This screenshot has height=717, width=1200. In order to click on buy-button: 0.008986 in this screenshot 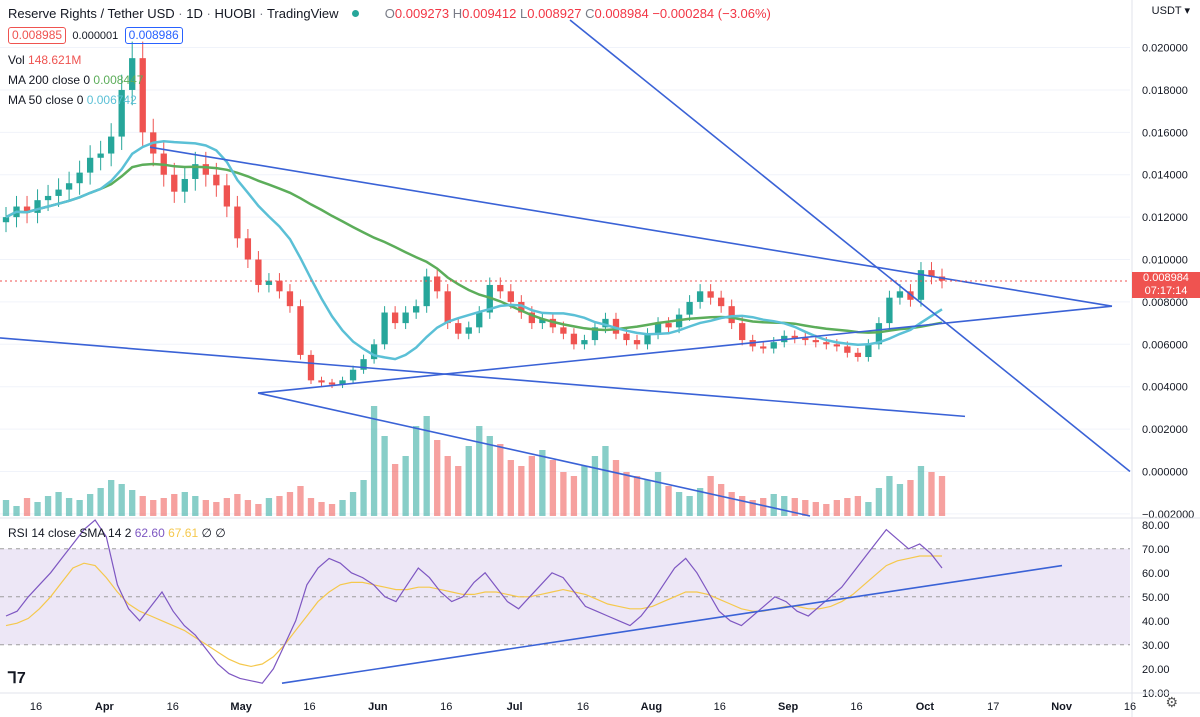, I will do `click(153, 35)`.